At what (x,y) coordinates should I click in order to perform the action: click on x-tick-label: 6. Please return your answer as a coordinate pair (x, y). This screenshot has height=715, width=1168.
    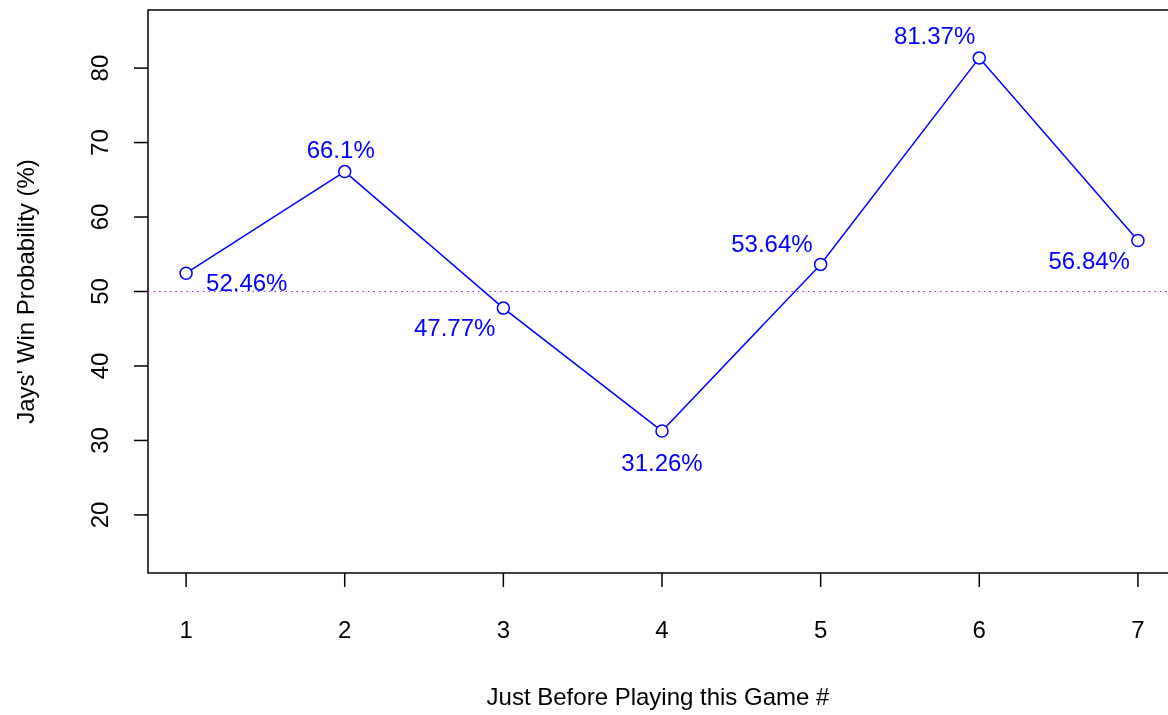
    Looking at the image, I should click on (979, 629).